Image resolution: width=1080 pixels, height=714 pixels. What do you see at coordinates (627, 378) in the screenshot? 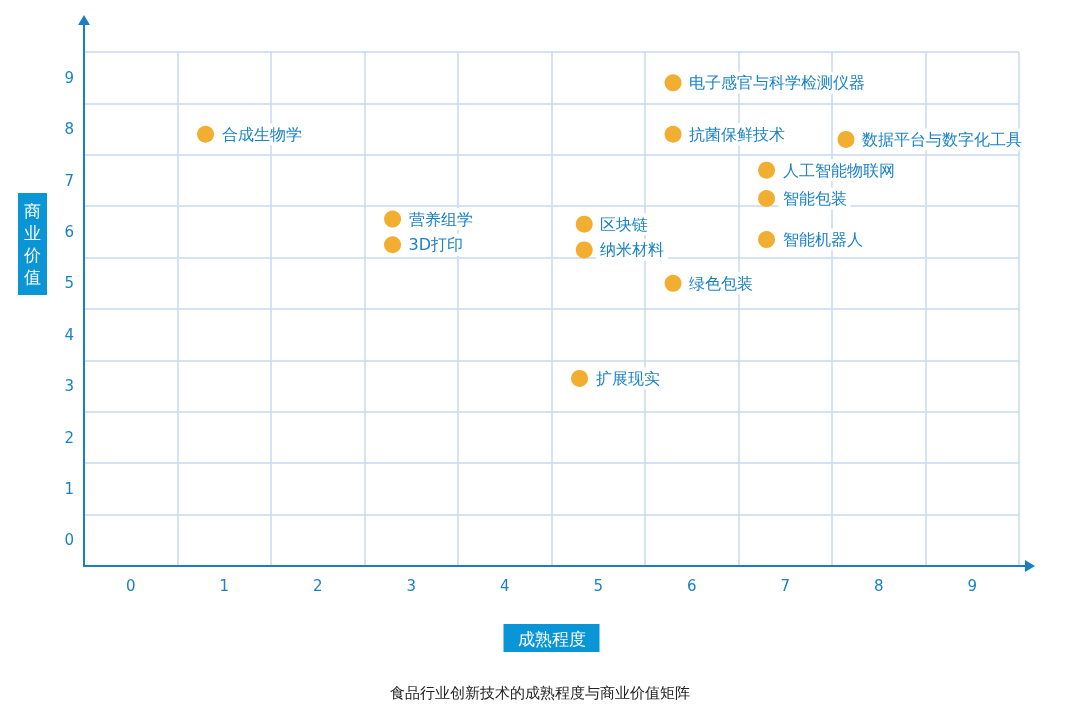
I see `annotation: 扩展现实` at bounding box center [627, 378].